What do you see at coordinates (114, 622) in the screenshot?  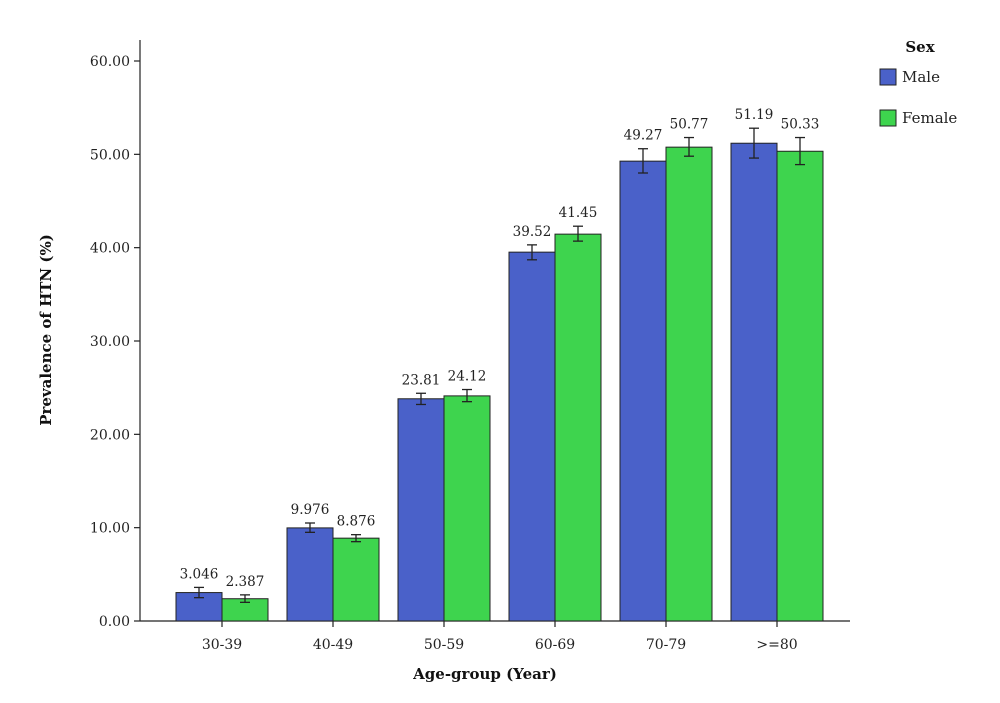 I see `y-tick-label: 0.00` at bounding box center [114, 622].